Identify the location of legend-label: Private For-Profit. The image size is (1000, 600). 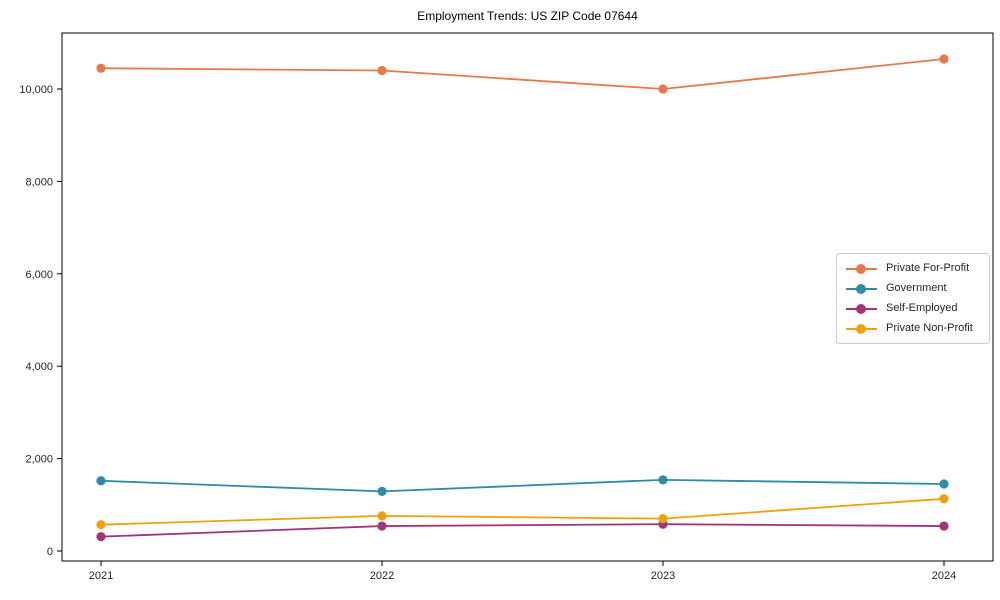
(928, 268).